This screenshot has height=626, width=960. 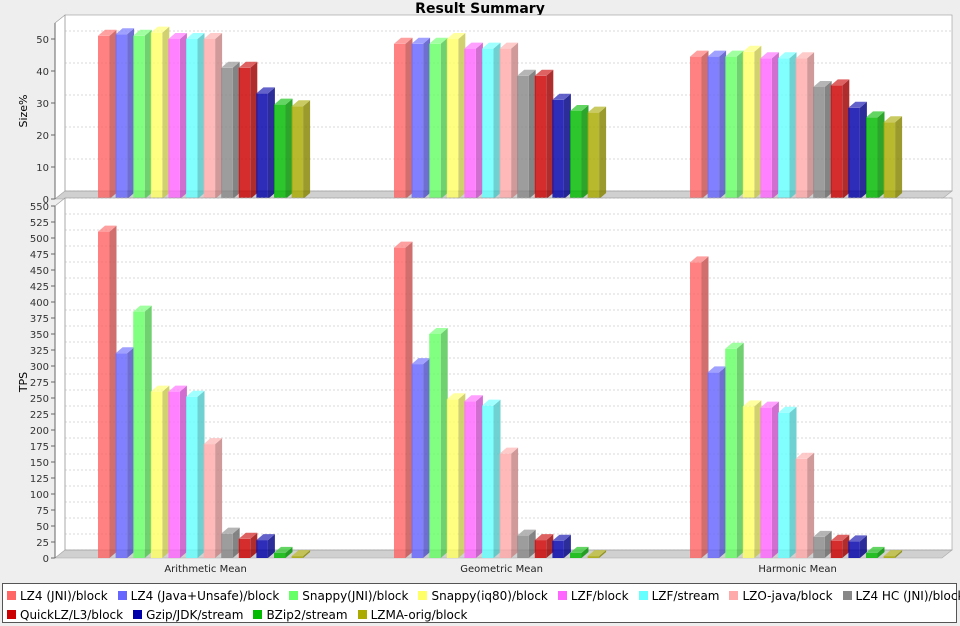 What do you see at coordinates (42, 40) in the screenshot?
I see `y-tick-label: 50` at bounding box center [42, 40].